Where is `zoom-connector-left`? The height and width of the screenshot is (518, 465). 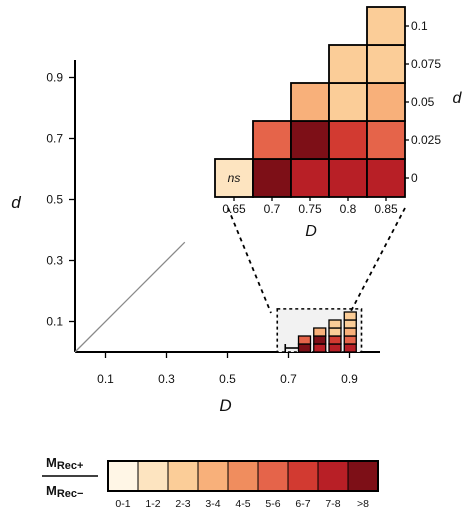
zoom-connector-left is located at coordinates (249, 260).